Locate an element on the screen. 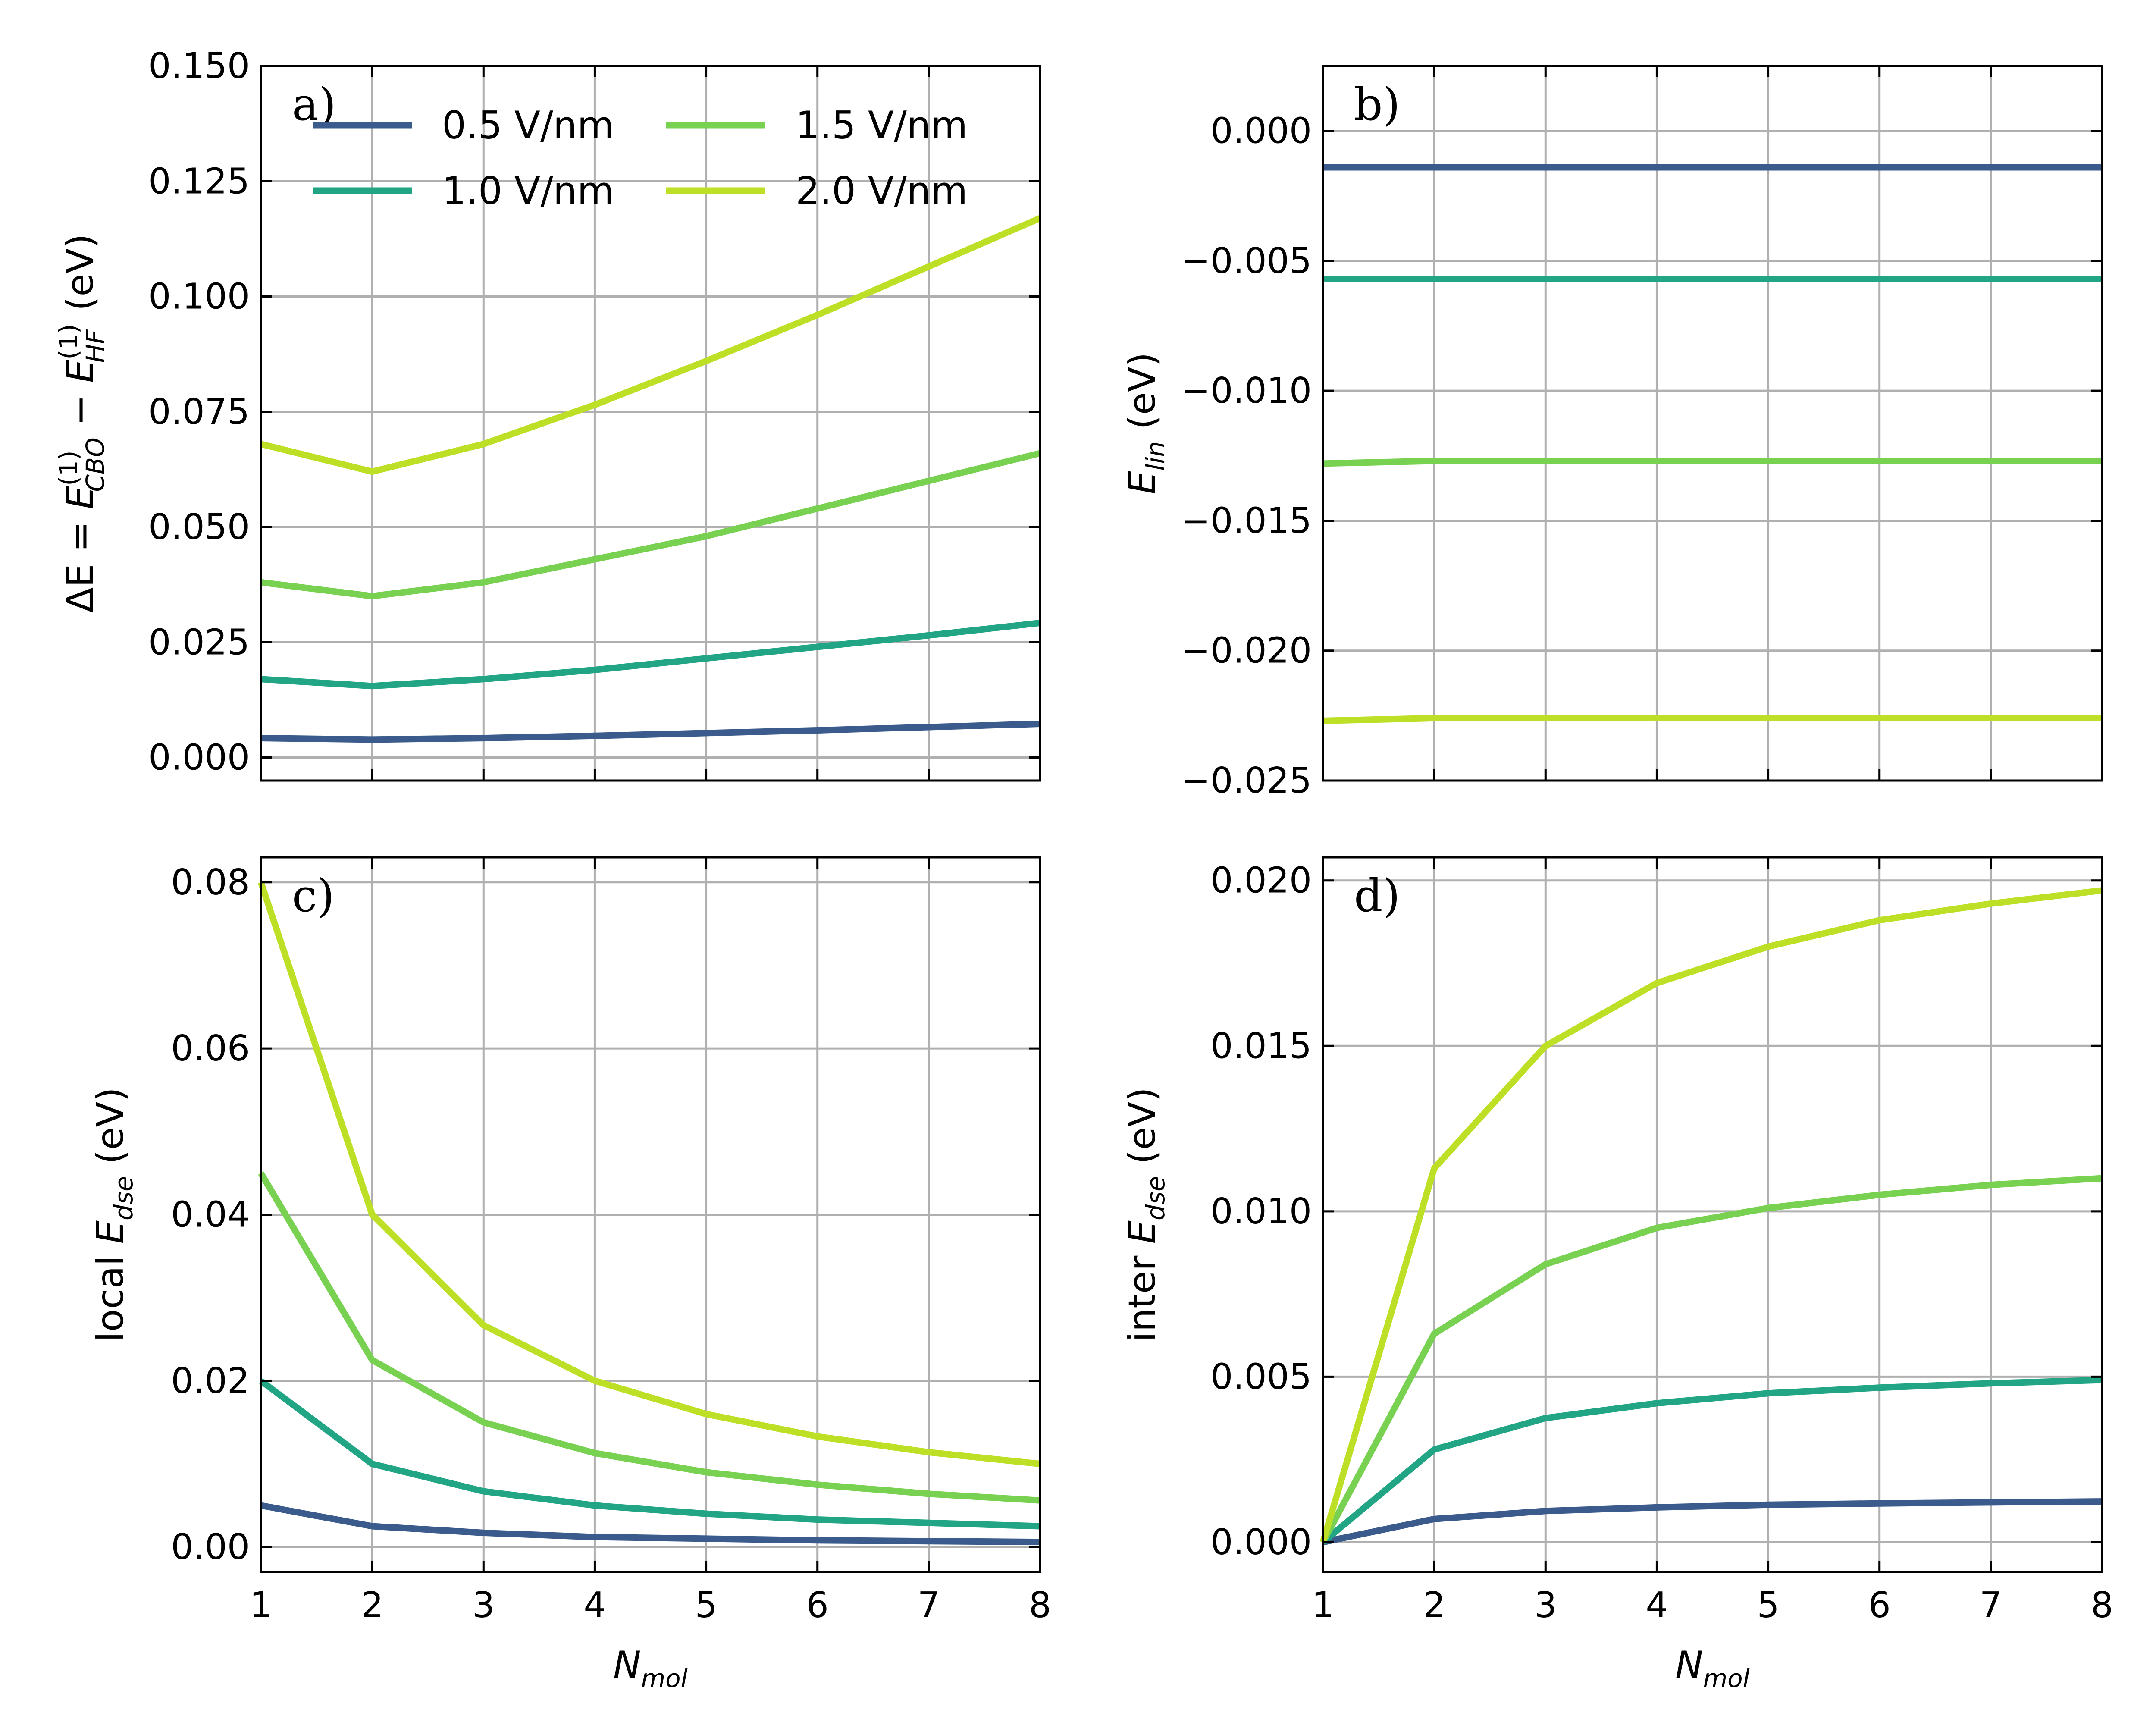 The width and height of the screenshot is (2156, 1725). y-tick-label: 0.150 is located at coordinates (199, 67).